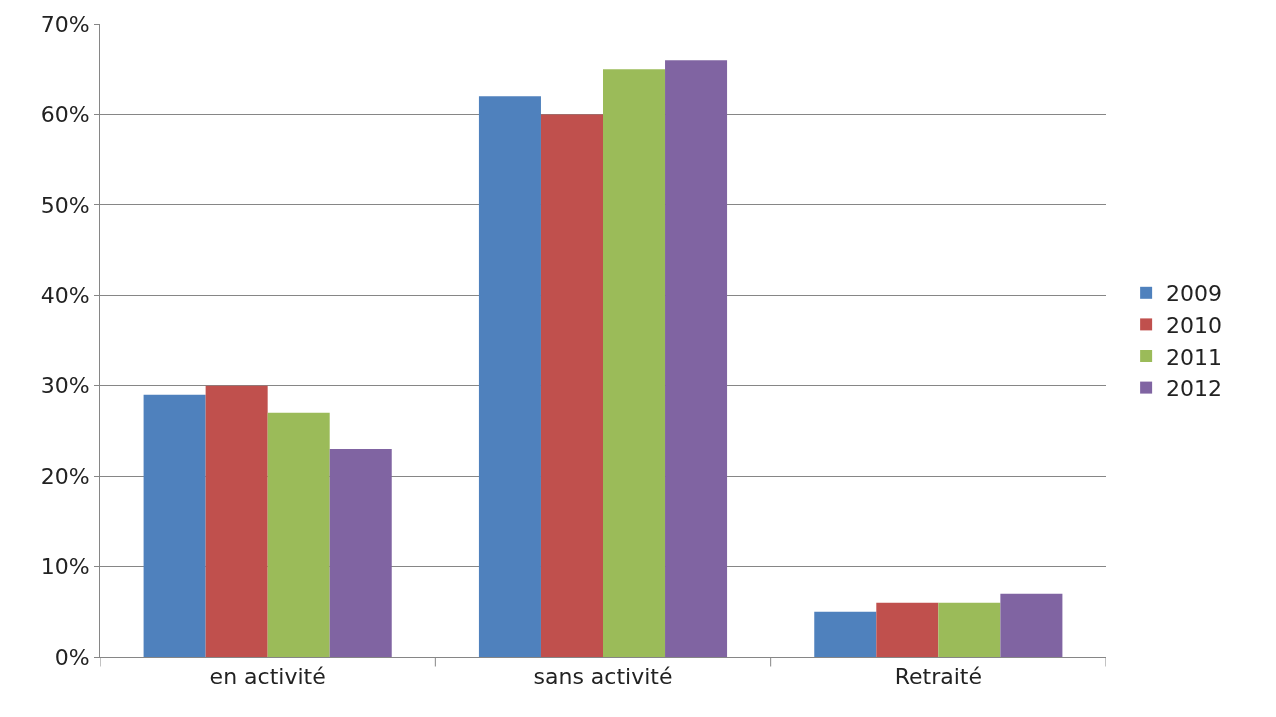 This screenshot has width=1276, height=717. What do you see at coordinates (267, 677) in the screenshot?
I see `x-tick-label: en activité` at bounding box center [267, 677].